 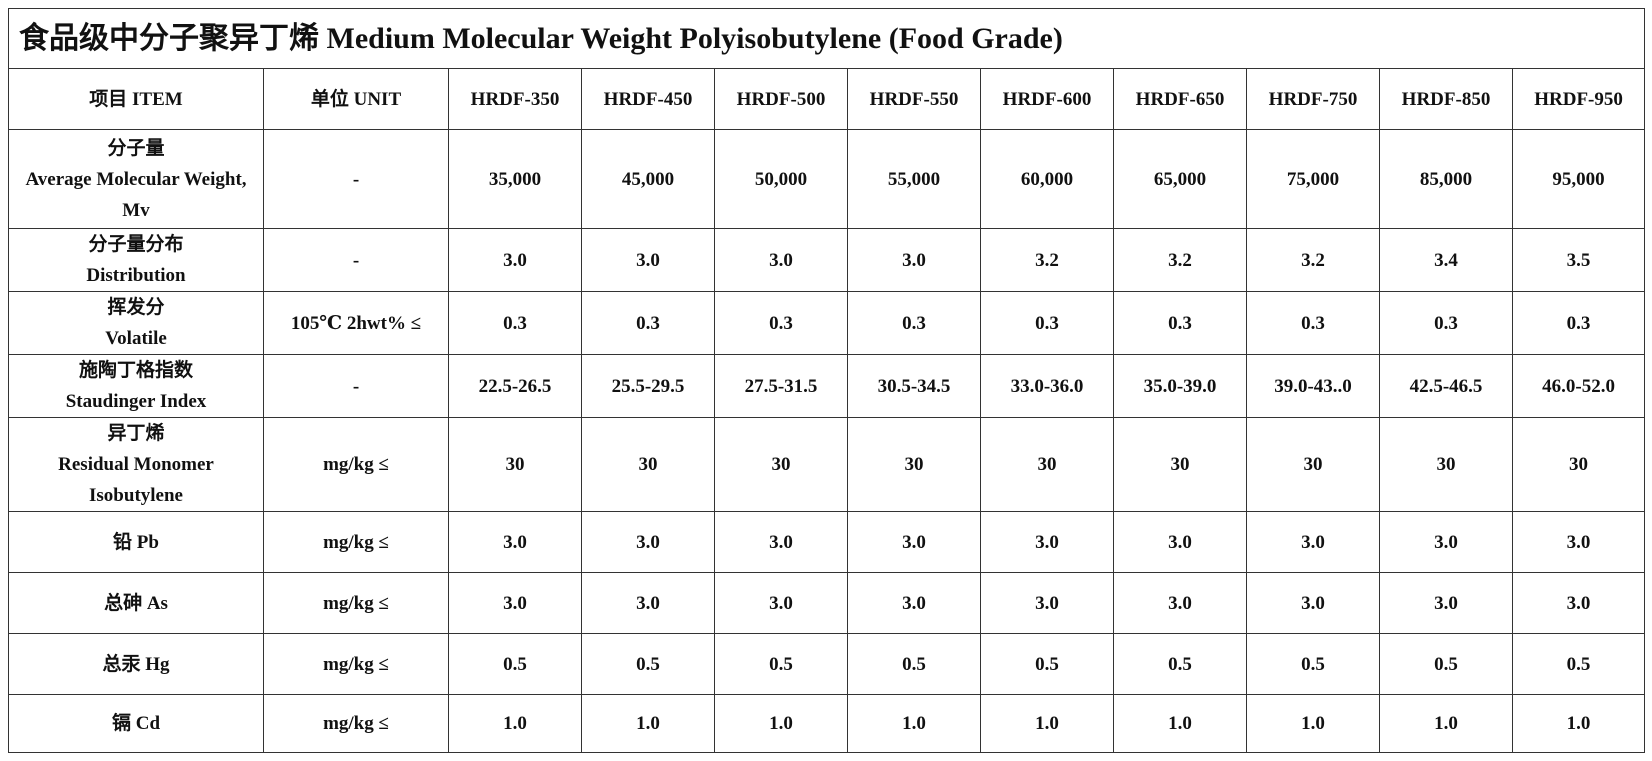 What do you see at coordinates (1446, 179) in the screenshot?
I see `value-cell: 85,000` at bounding box center [1446, 179].